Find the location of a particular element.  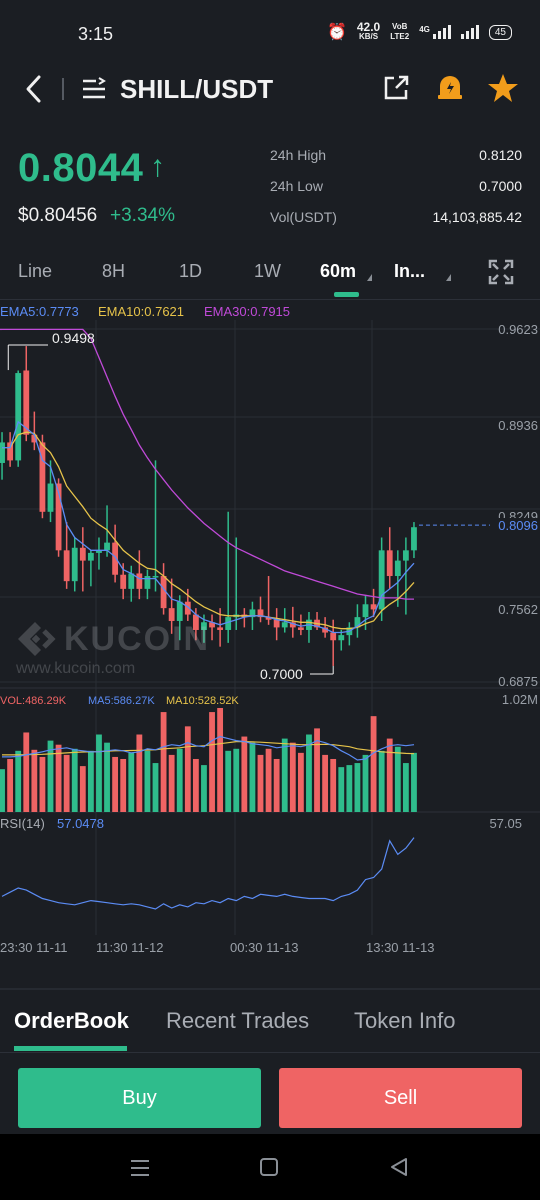

net-speed: 42.0 KB/S is located at coordinates (368, 30).